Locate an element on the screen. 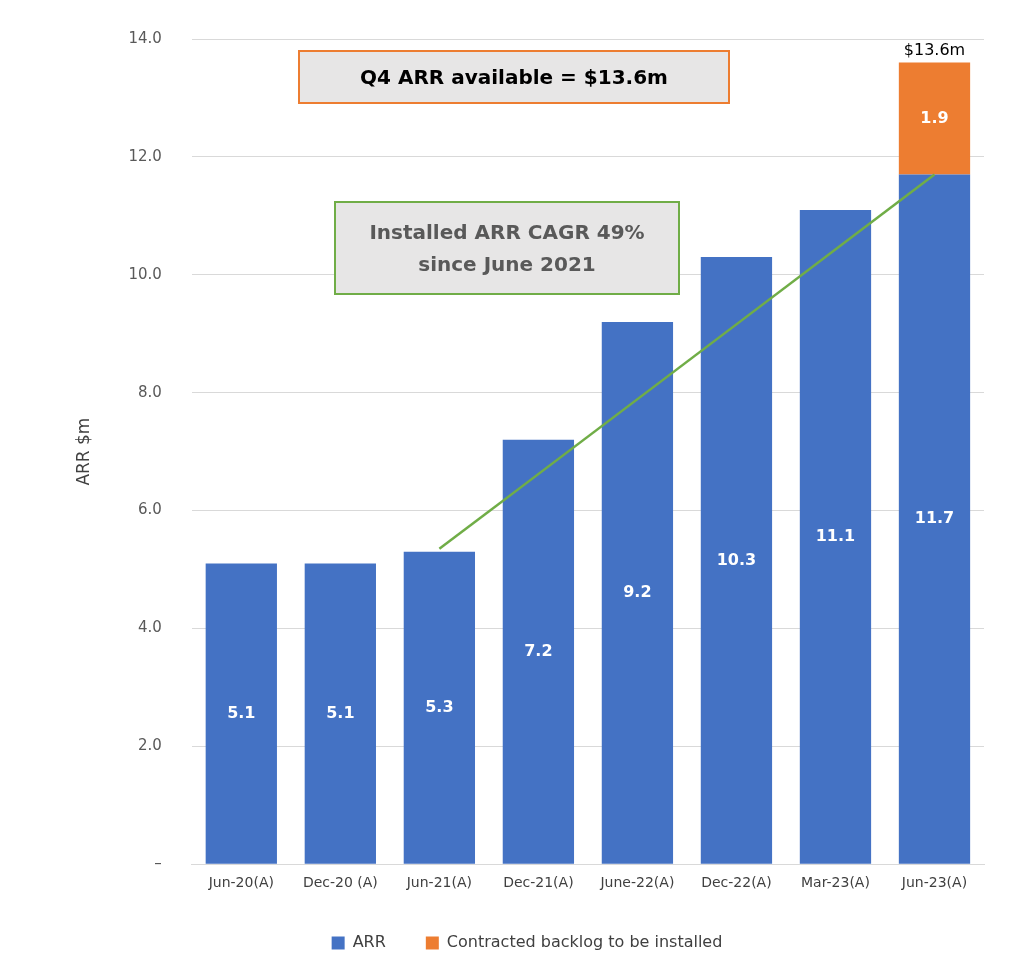  data-label: 9.2 is located at coordinates (637, 591).